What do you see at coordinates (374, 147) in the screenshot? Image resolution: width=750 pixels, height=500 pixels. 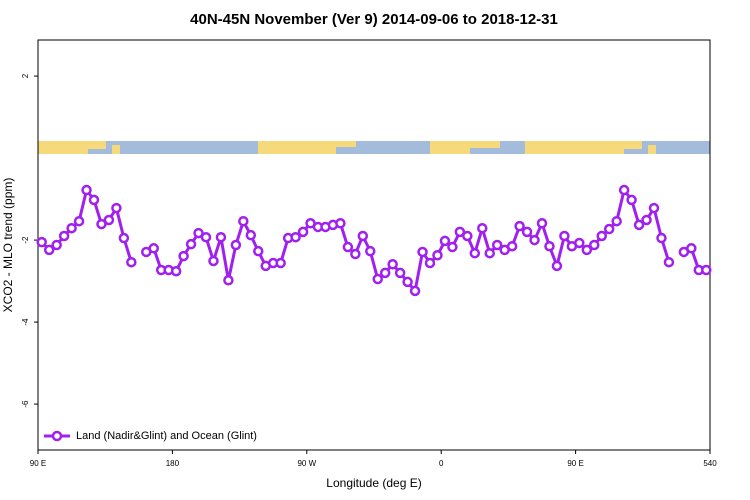 I see `land-ocean-band` at bounding box center [374, 147].